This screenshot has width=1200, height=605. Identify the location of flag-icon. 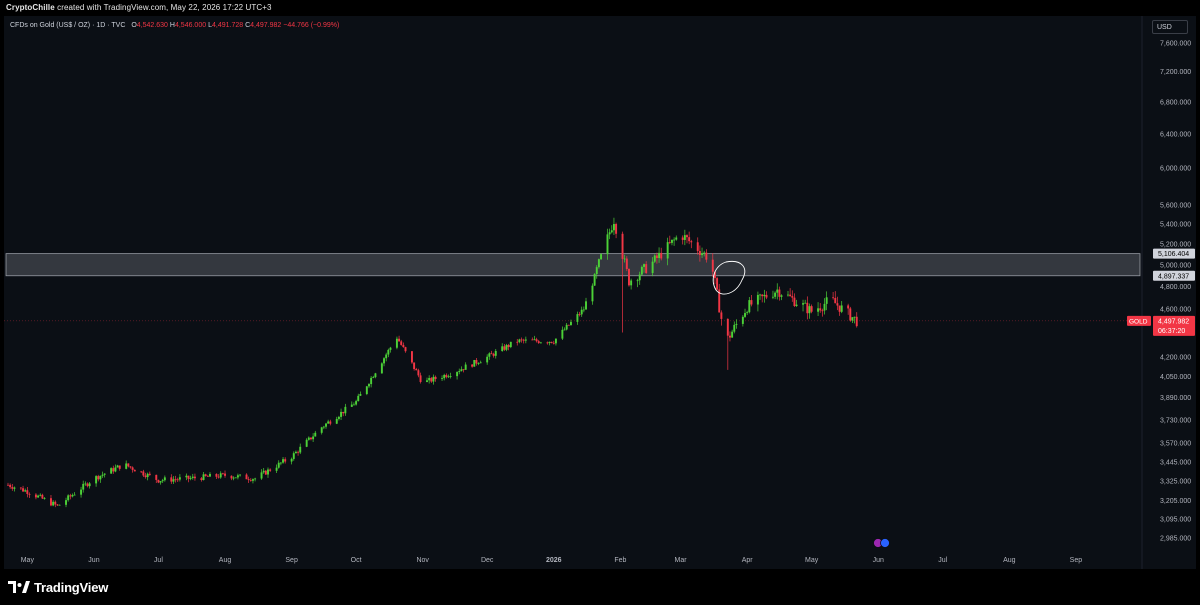
(885, 543).